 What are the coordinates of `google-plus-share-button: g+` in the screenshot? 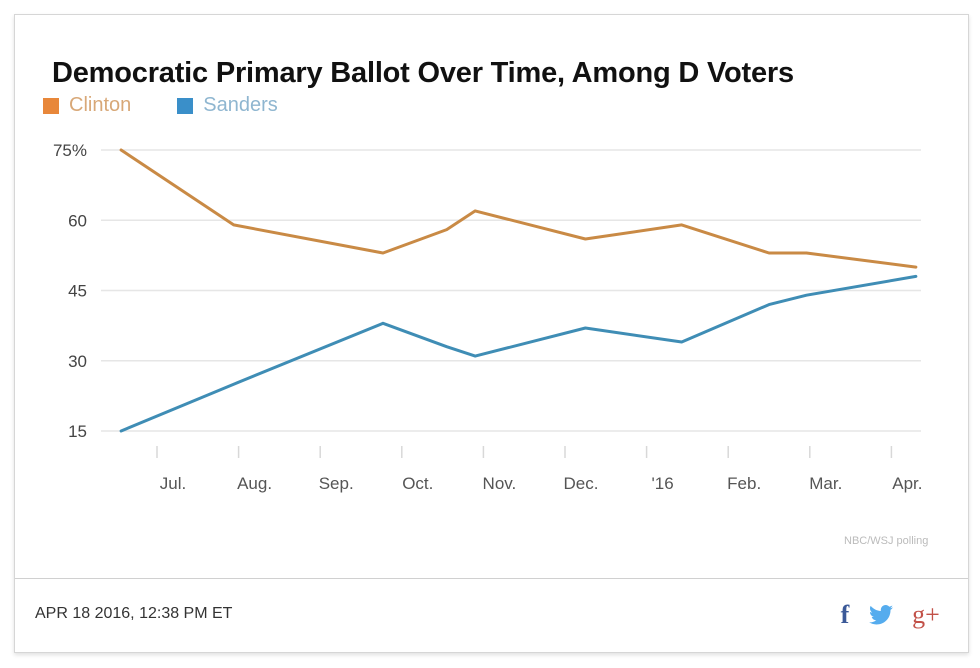 It's located at (926, 615).